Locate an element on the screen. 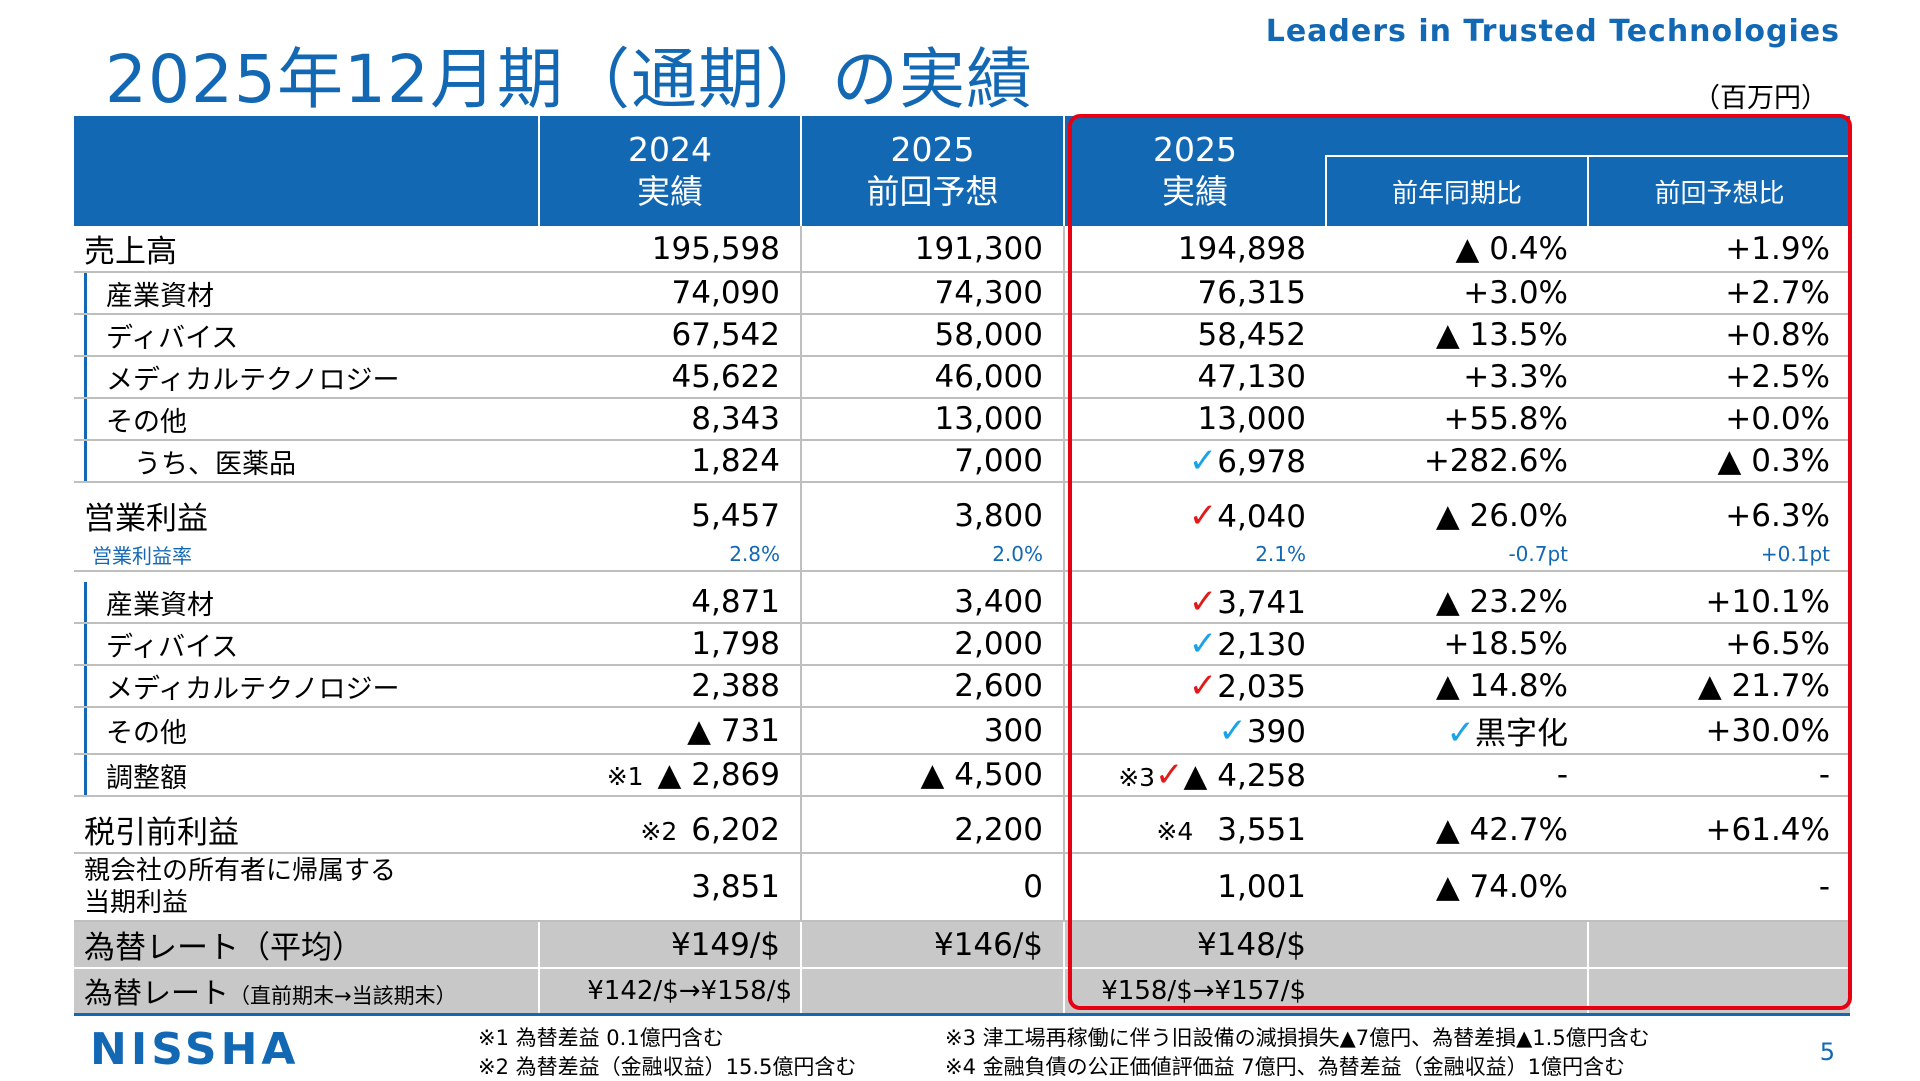 Image resolution: width=1920 pixels, height=1081 pixels. row-sales-industrial: 産業資材 74,090 74,300 76,315 +3.0% +2.7% is located at coordinates (962, 293).